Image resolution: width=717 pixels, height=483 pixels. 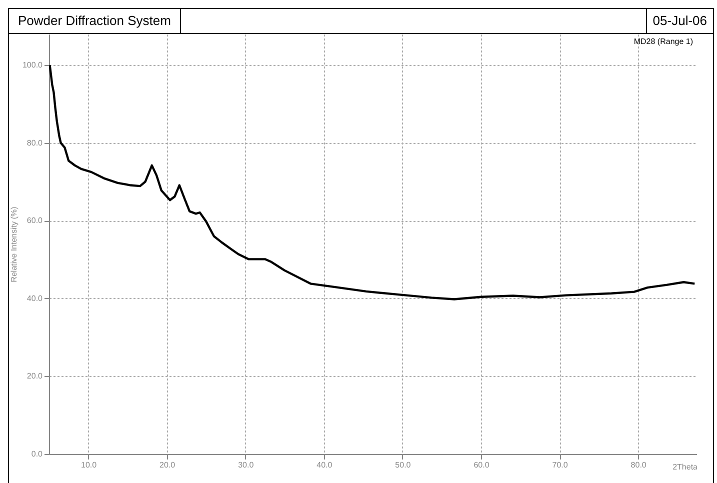 What do you see at coordinates (482, 465) in the screenshot?
I see `x-tick-label: 60.0` at bounding box center [482, 465].